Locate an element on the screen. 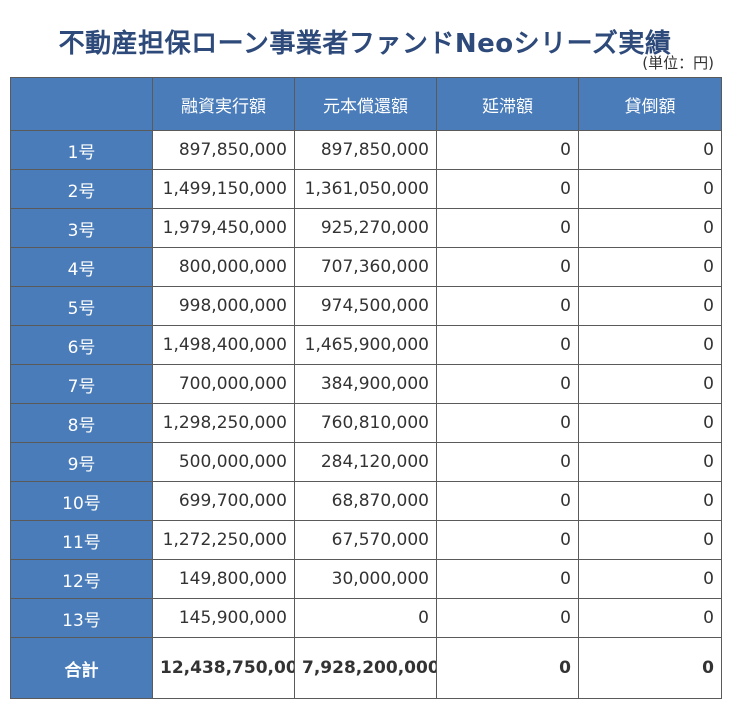 This screenshot has height=708, width=730. row-label: 4号 is located at coordinates (81, 267).